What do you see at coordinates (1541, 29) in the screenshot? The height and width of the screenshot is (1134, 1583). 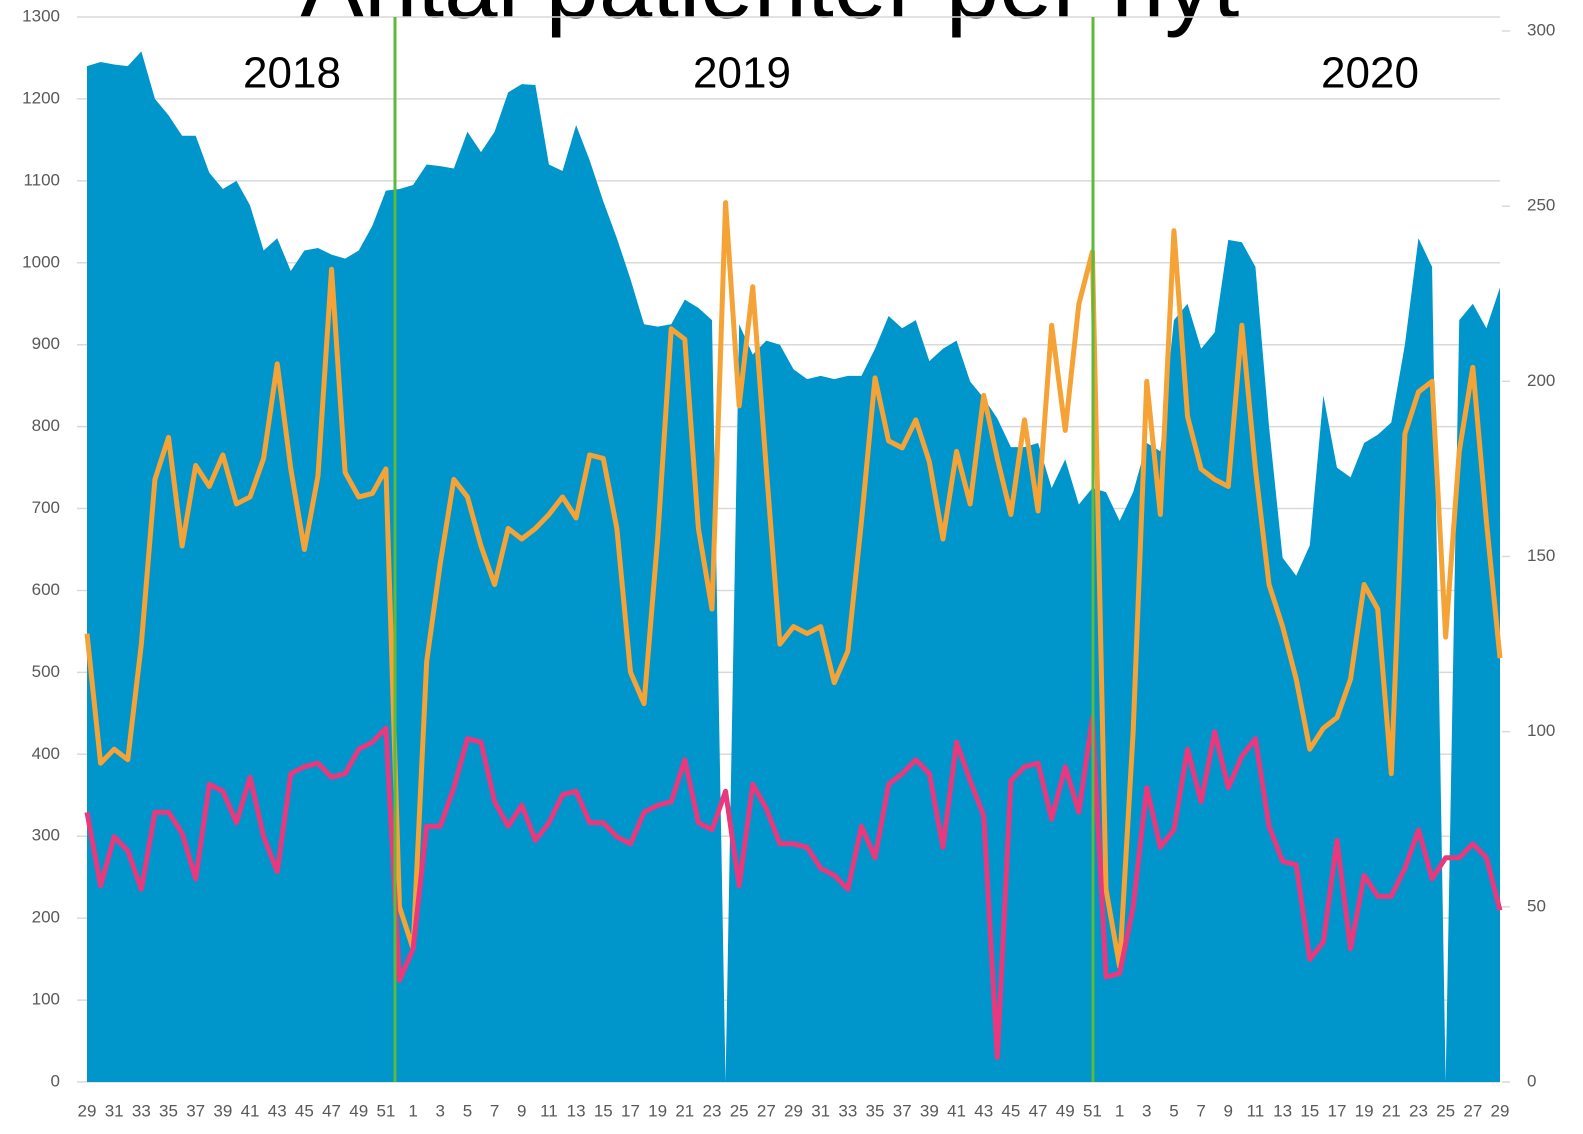 I see `y2-tick-label: 300` at bounding box center [1541, 29].